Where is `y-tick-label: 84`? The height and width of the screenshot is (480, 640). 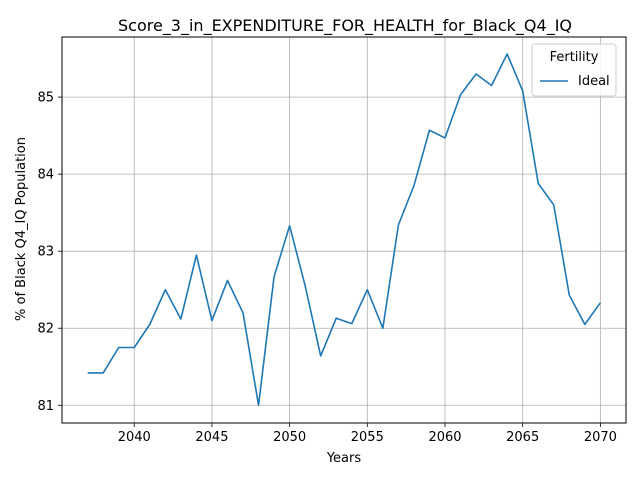
y-tick-label: 84 is located at coordinates (45, 175).